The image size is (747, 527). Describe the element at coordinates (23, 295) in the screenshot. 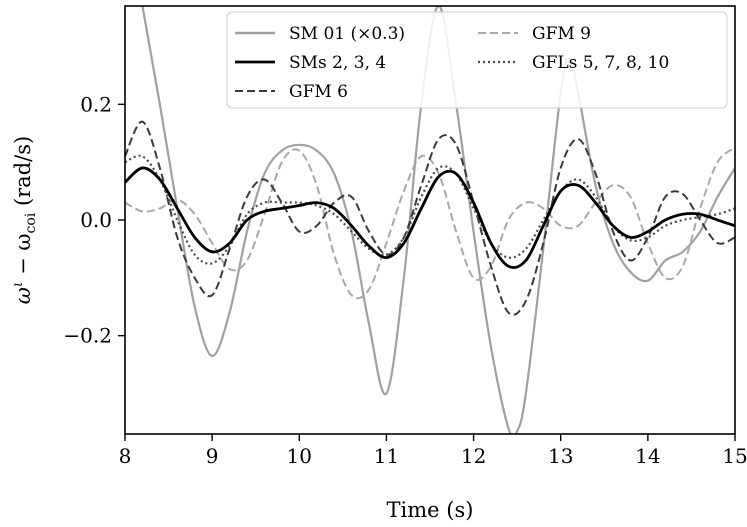

I see `y-axis-label-main: ω` at that location.